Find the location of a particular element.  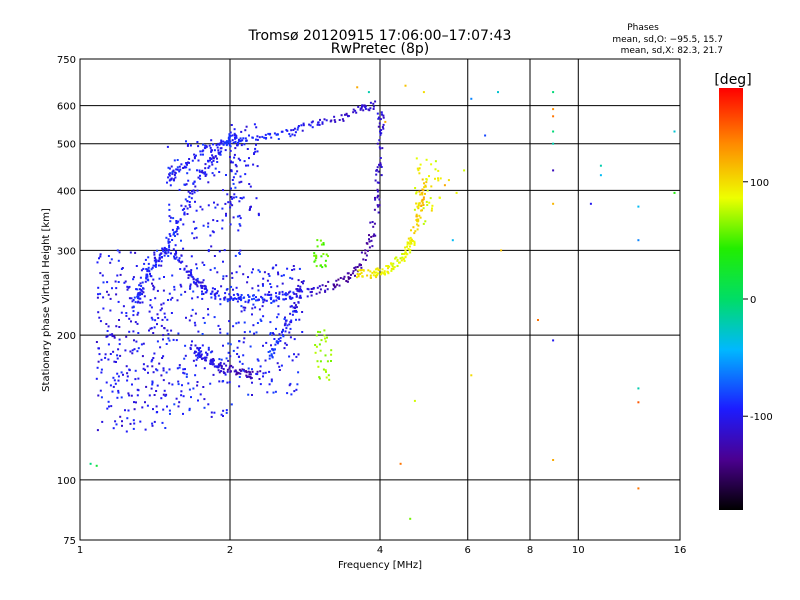

phase-stats-o-mode: mean, sd,O: −95.5, 15.7 is located at coordinates (667, 40).